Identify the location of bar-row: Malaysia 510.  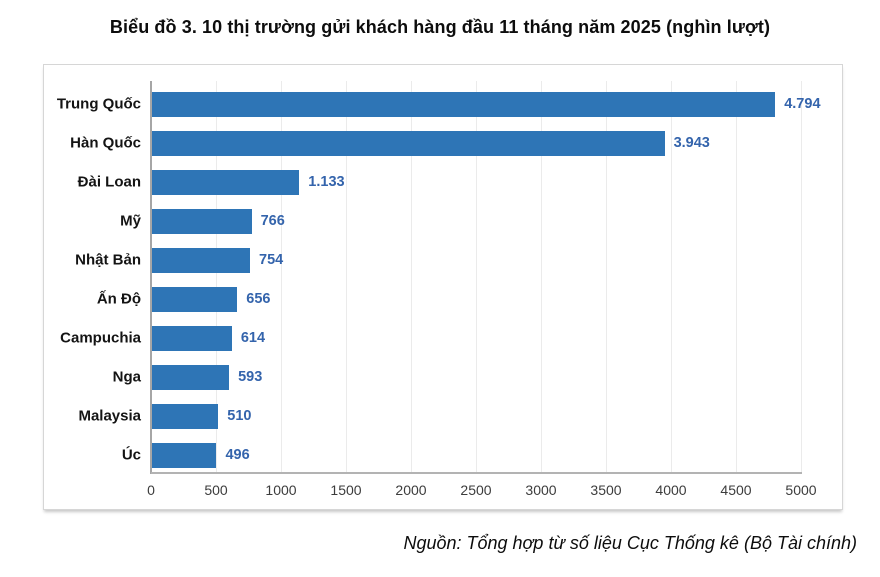
(443, 416).